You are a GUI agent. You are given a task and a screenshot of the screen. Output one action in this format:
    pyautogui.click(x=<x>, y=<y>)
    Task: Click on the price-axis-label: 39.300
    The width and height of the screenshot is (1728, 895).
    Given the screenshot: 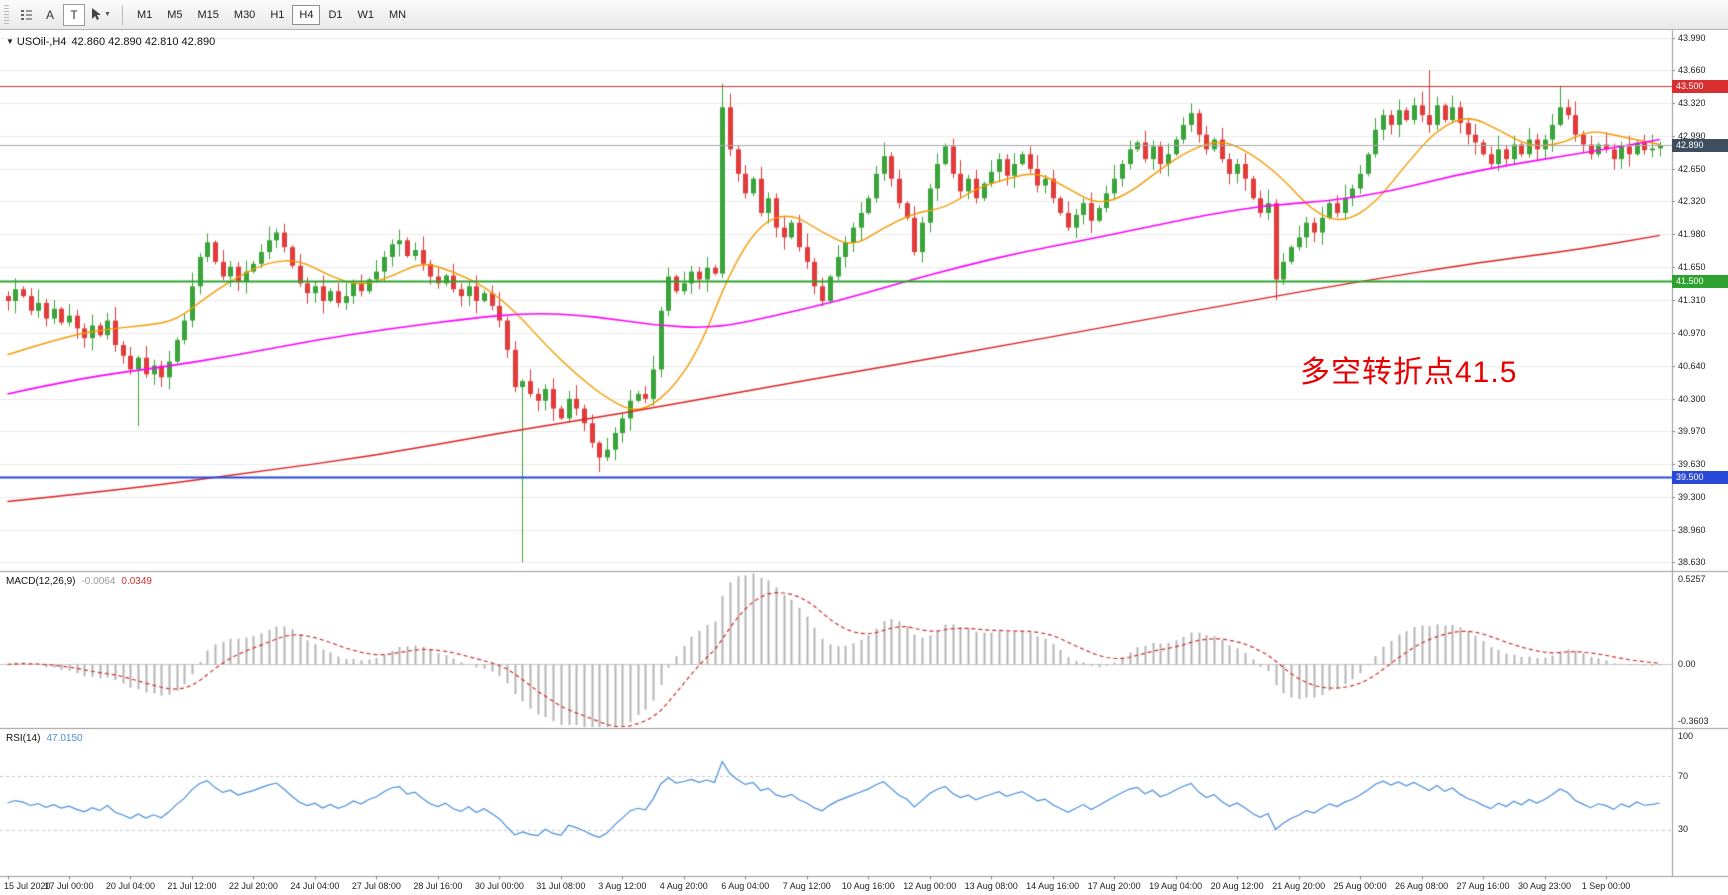 What is the action you would take?
    pyautogui.click(x=1692, y=497)
    